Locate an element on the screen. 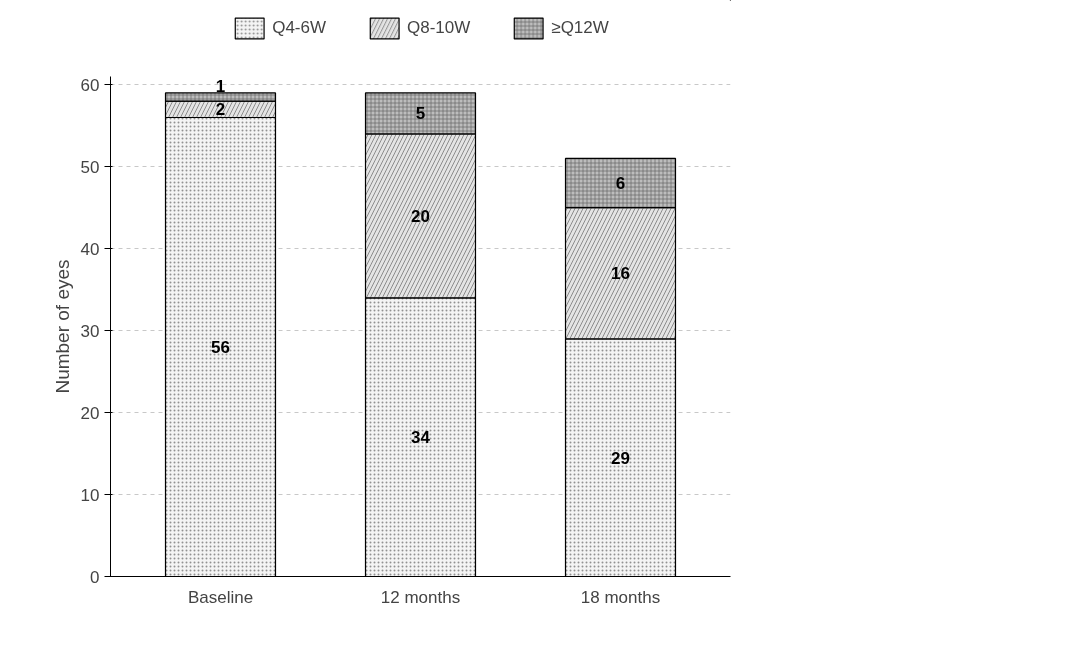 The width and height of the screenshot is (1068, 650). legend-label: ≥Q12W is located at coordinates (580, 28).